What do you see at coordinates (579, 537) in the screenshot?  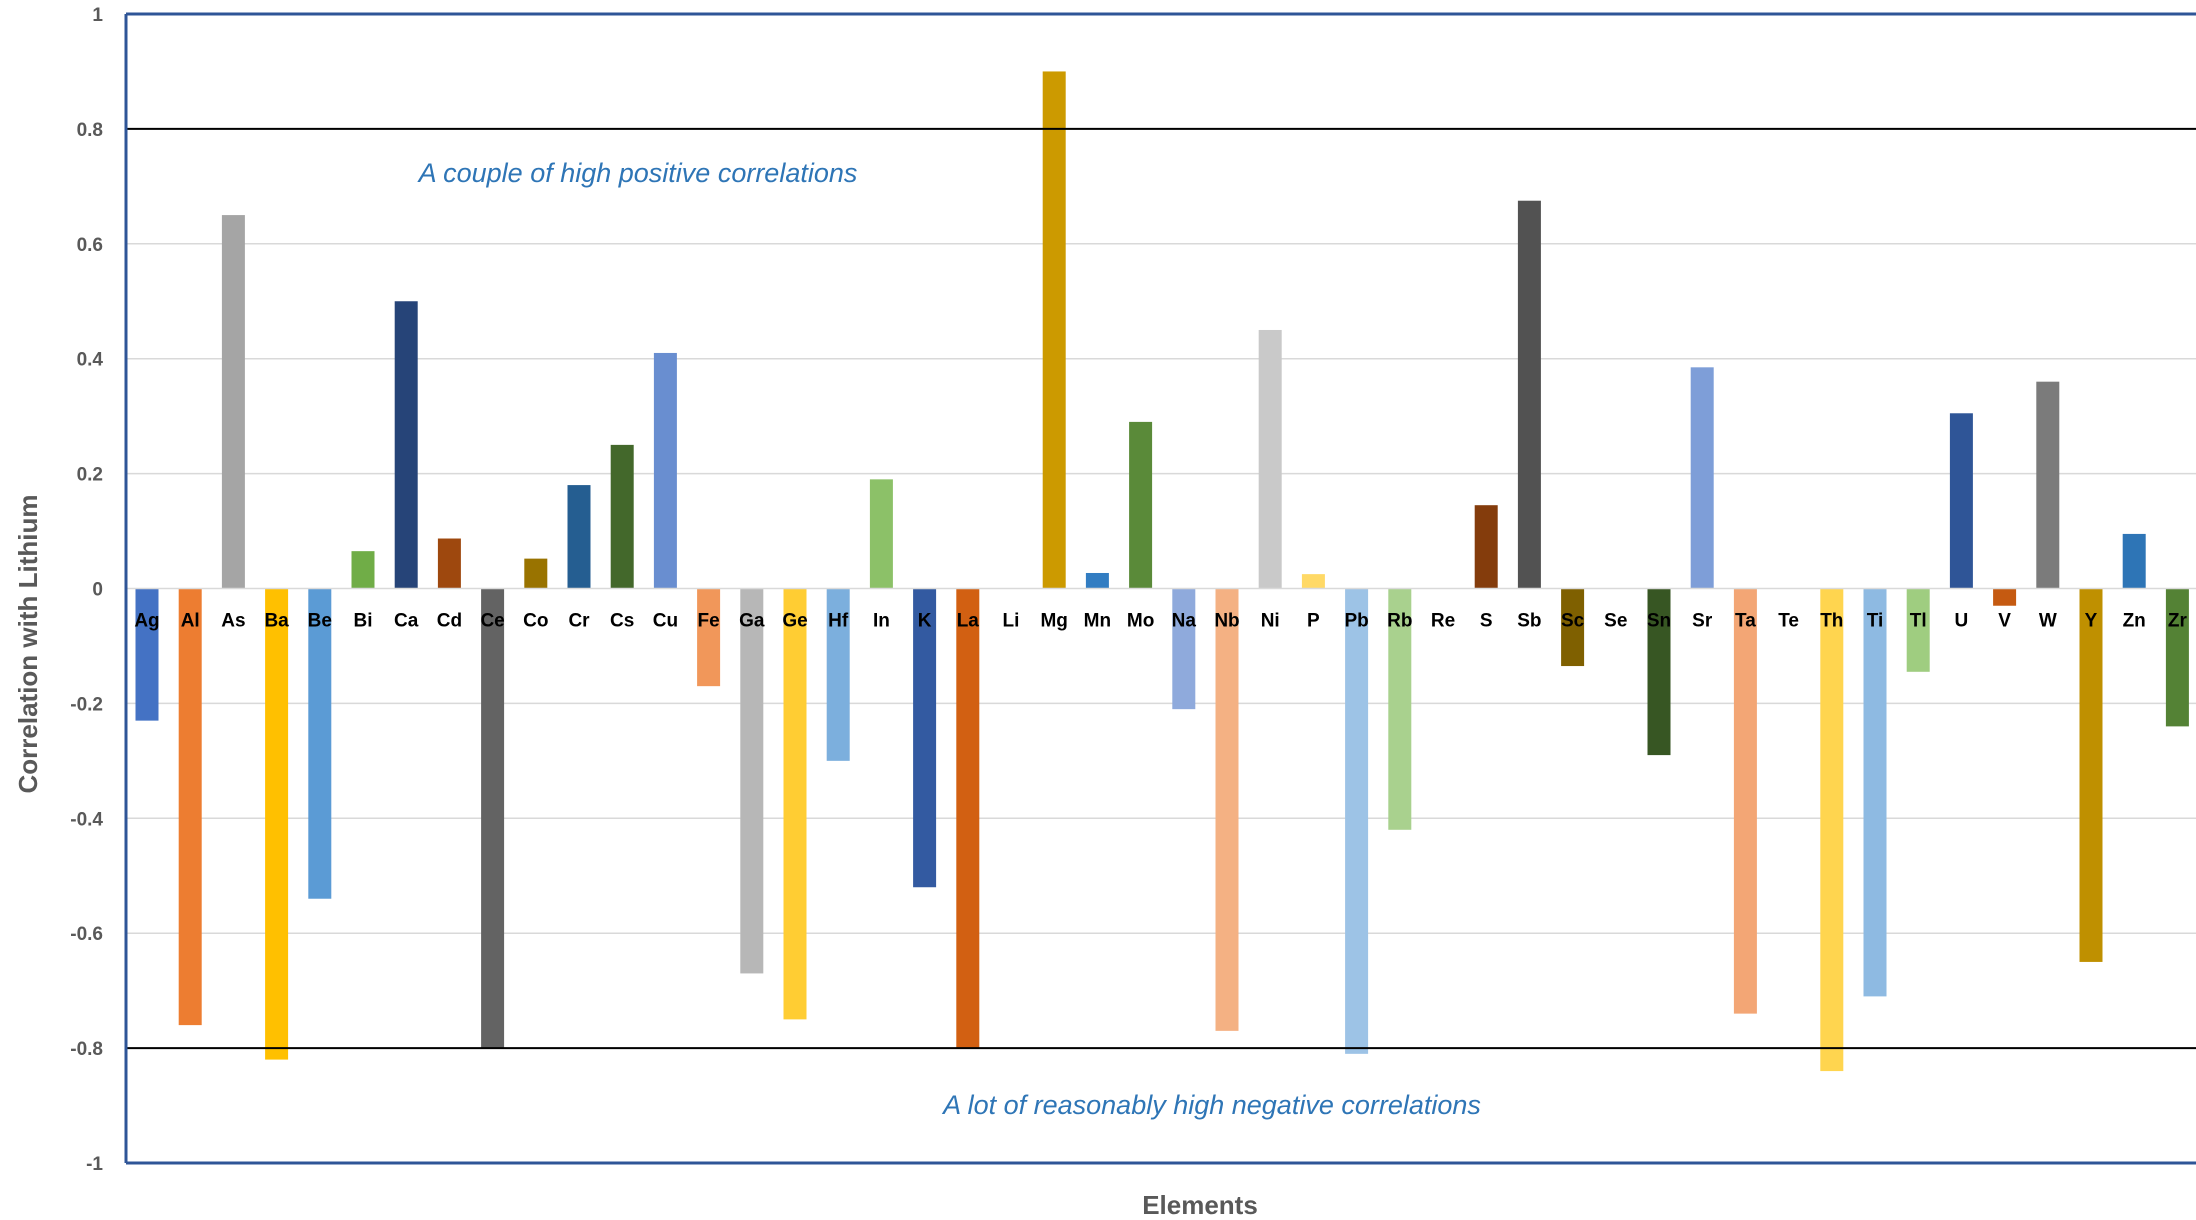 I see `bar-cr` at bounding box center [579, 537].